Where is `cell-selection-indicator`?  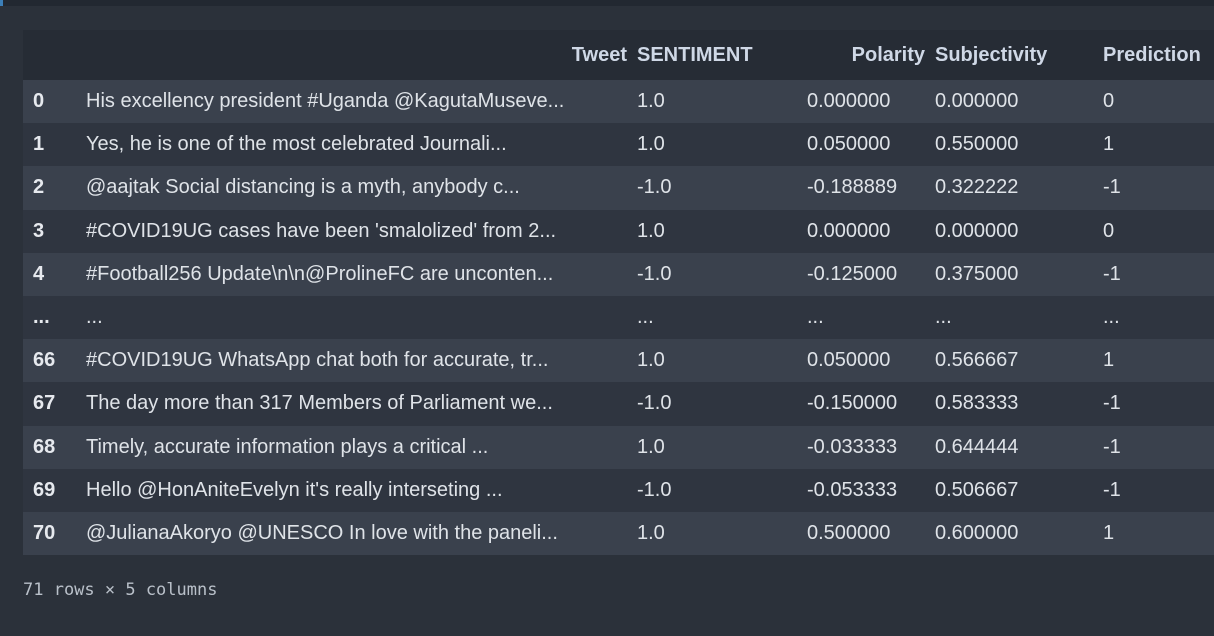
cell-selection-indicator is located at coordinates (1, 3).